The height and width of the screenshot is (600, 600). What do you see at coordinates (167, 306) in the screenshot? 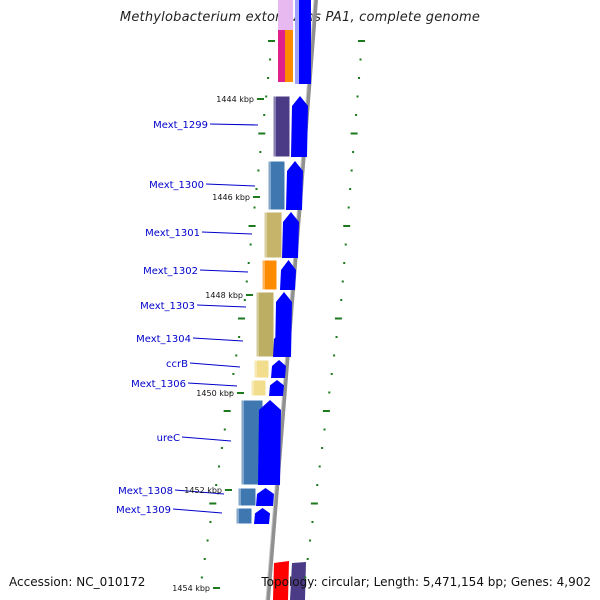
I see `gene-label: Mext_1303` at bounding box center [167, 306].